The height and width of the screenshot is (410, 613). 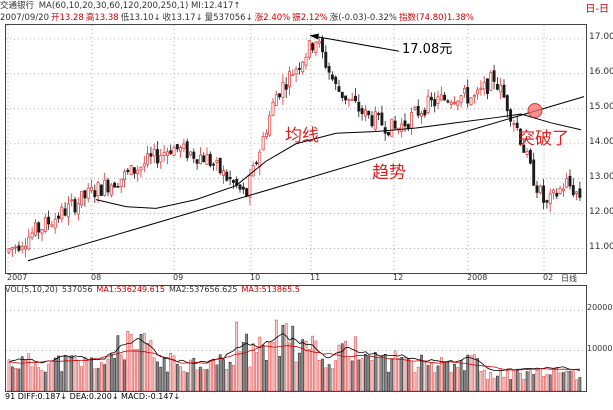 I want to click on header-field: 指数(74.80)1.38%, so click(x=436, y=18).